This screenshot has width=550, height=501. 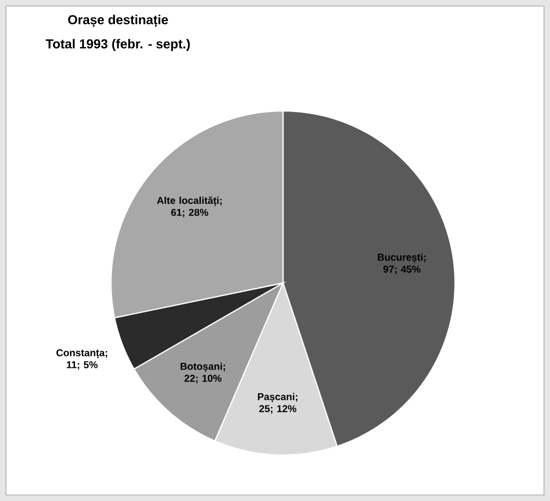 I want to click on slice-label: Constanța; 11; 5%, so click(x=82, y=359).